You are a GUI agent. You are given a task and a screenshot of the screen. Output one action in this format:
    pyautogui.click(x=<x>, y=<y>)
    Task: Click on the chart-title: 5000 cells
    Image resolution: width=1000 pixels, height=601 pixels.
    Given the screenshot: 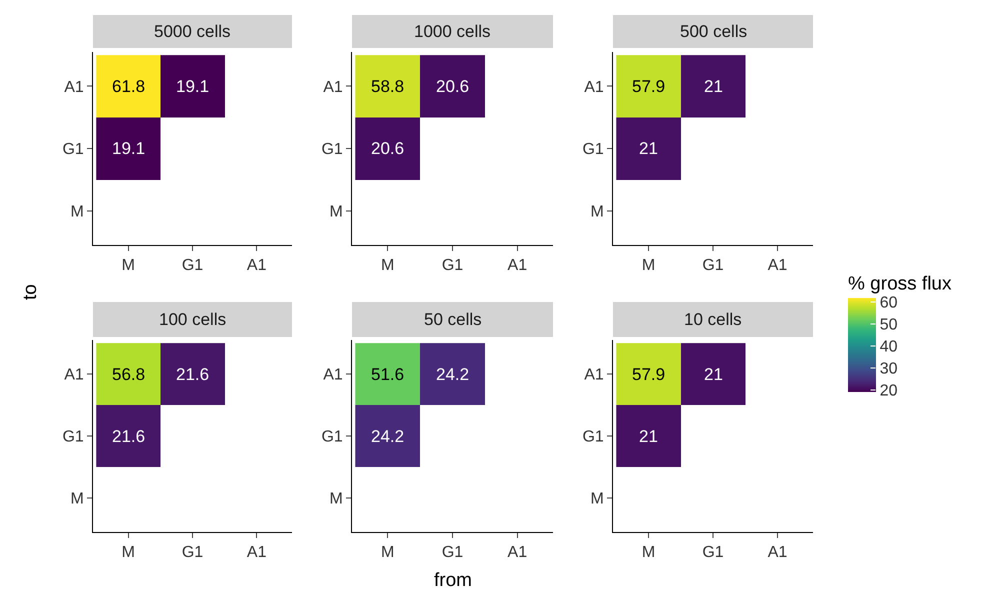 What is the action you would take?
    pyautogui.click(x=192, y=31)
    